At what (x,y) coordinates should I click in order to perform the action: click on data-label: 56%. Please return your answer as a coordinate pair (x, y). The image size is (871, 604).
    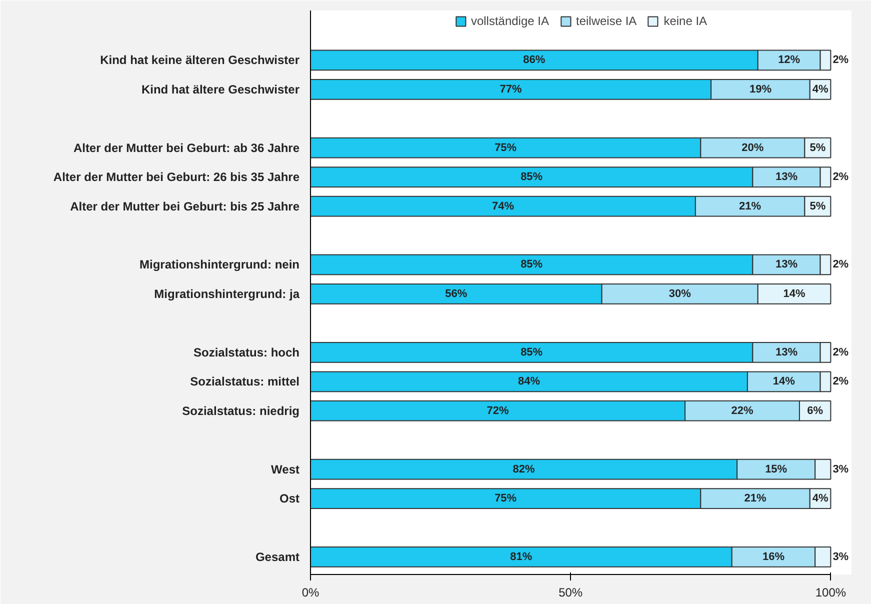
    Looking at the image, I should click on (456, 294).